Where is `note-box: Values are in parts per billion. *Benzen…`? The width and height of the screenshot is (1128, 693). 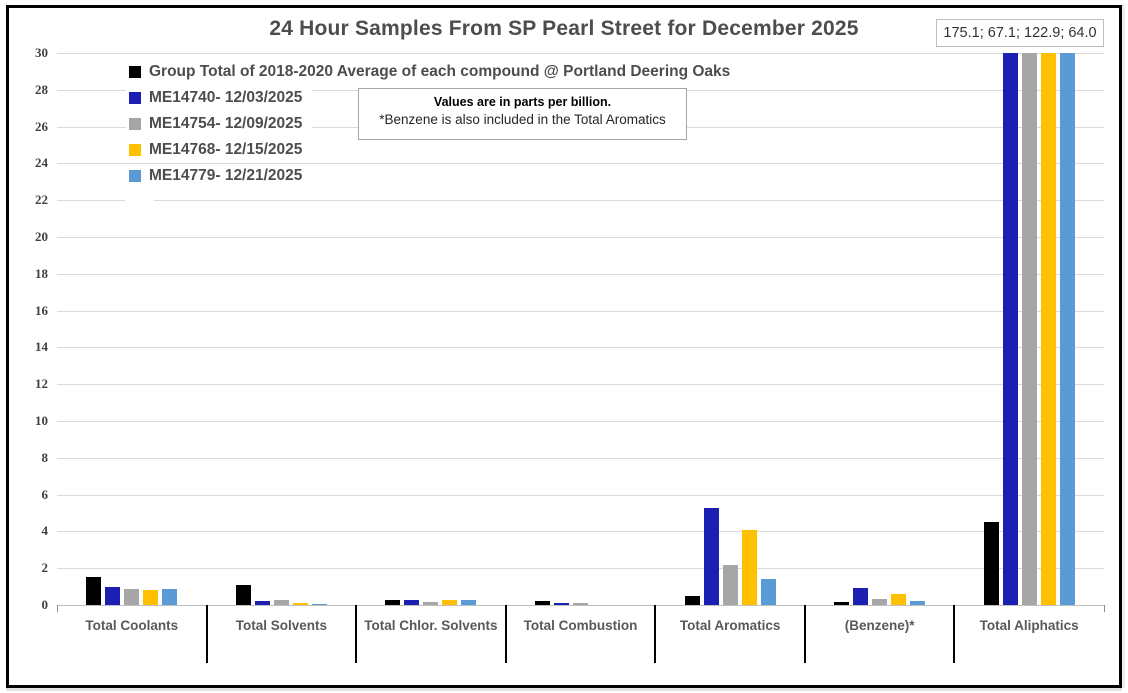 note-box: Values are in parts per billion. *Benzen… is located at coordinates (522, 114).